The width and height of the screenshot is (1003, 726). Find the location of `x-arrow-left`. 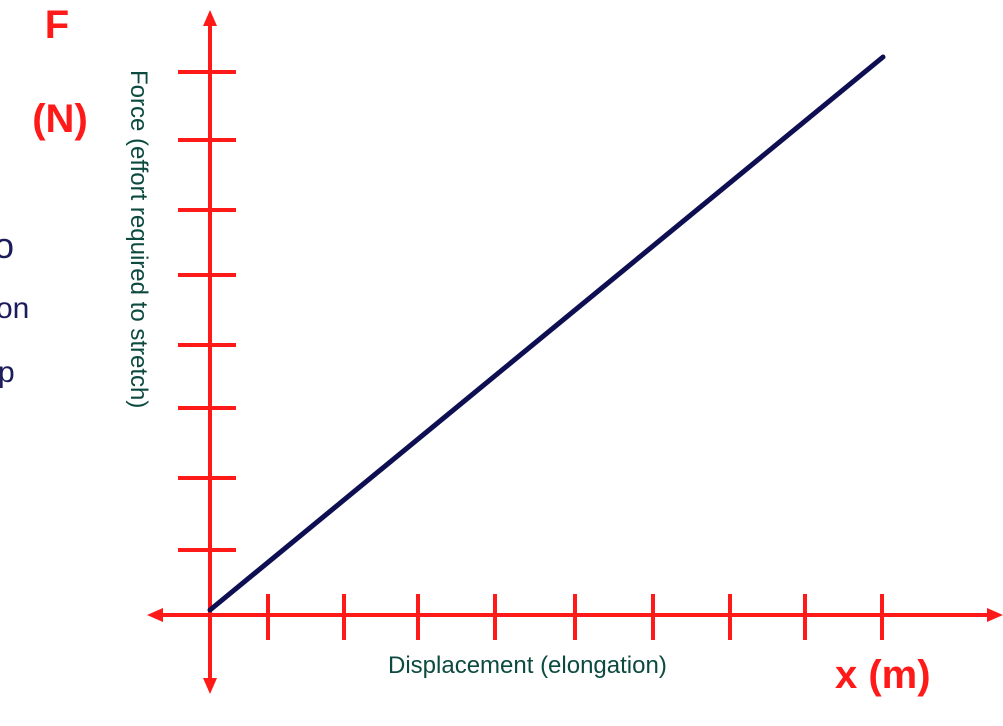

x-arrow-left is located at coordinates (155, 615).